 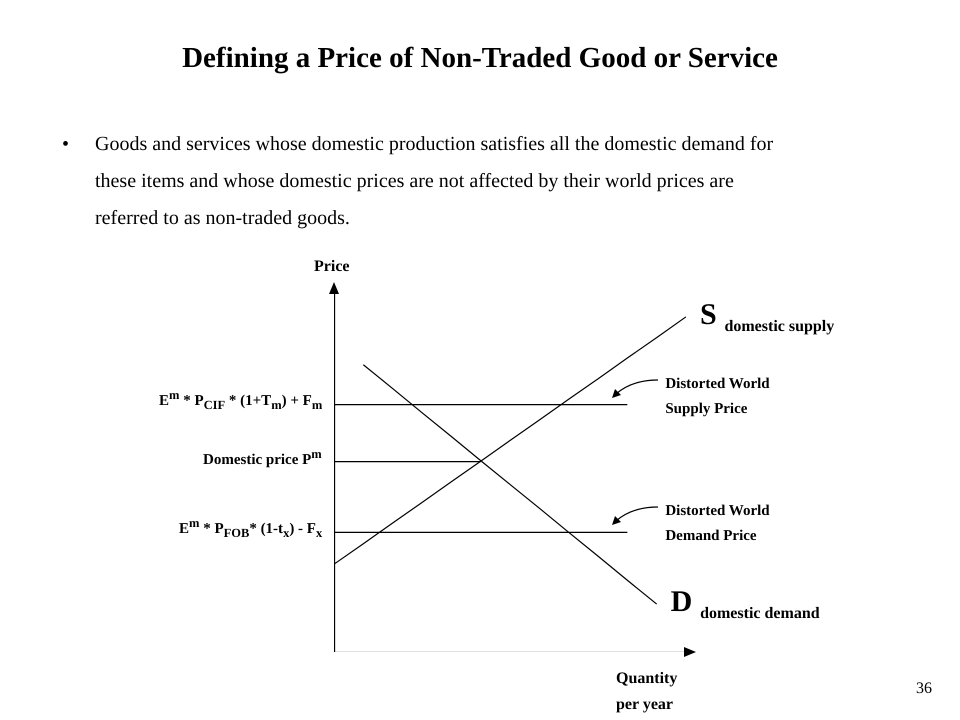 What do you see at coordinates (250, 528) in the screenshot?
I see `series-label: E$^{m}$ * P$_{FOB}$* (1-t$_{x}$) - F$_{x}$` at bounding box center [250, 528].